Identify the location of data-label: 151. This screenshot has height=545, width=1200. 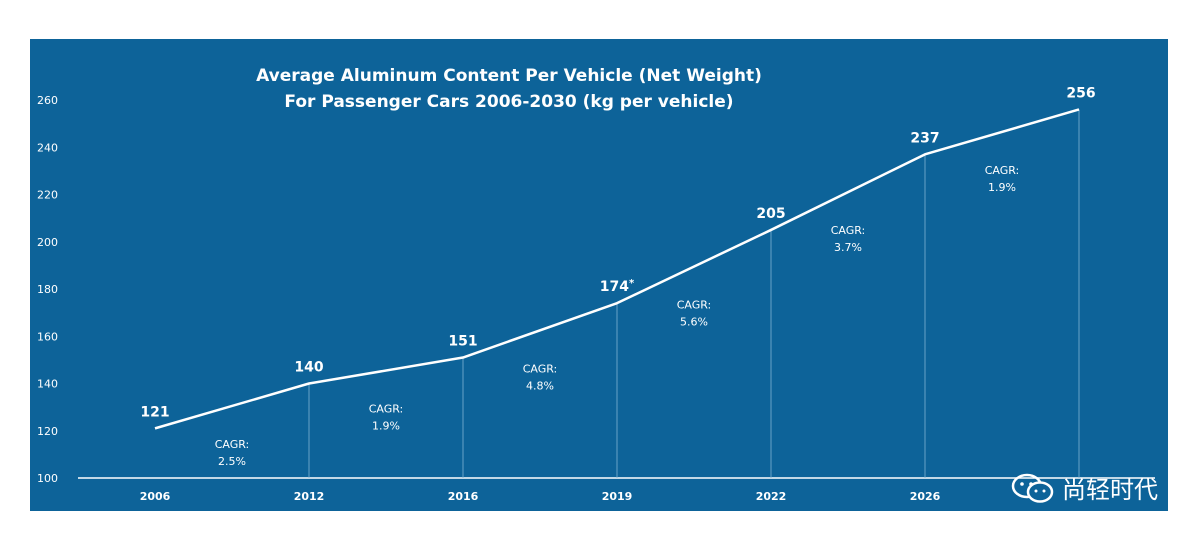
(462, 342).